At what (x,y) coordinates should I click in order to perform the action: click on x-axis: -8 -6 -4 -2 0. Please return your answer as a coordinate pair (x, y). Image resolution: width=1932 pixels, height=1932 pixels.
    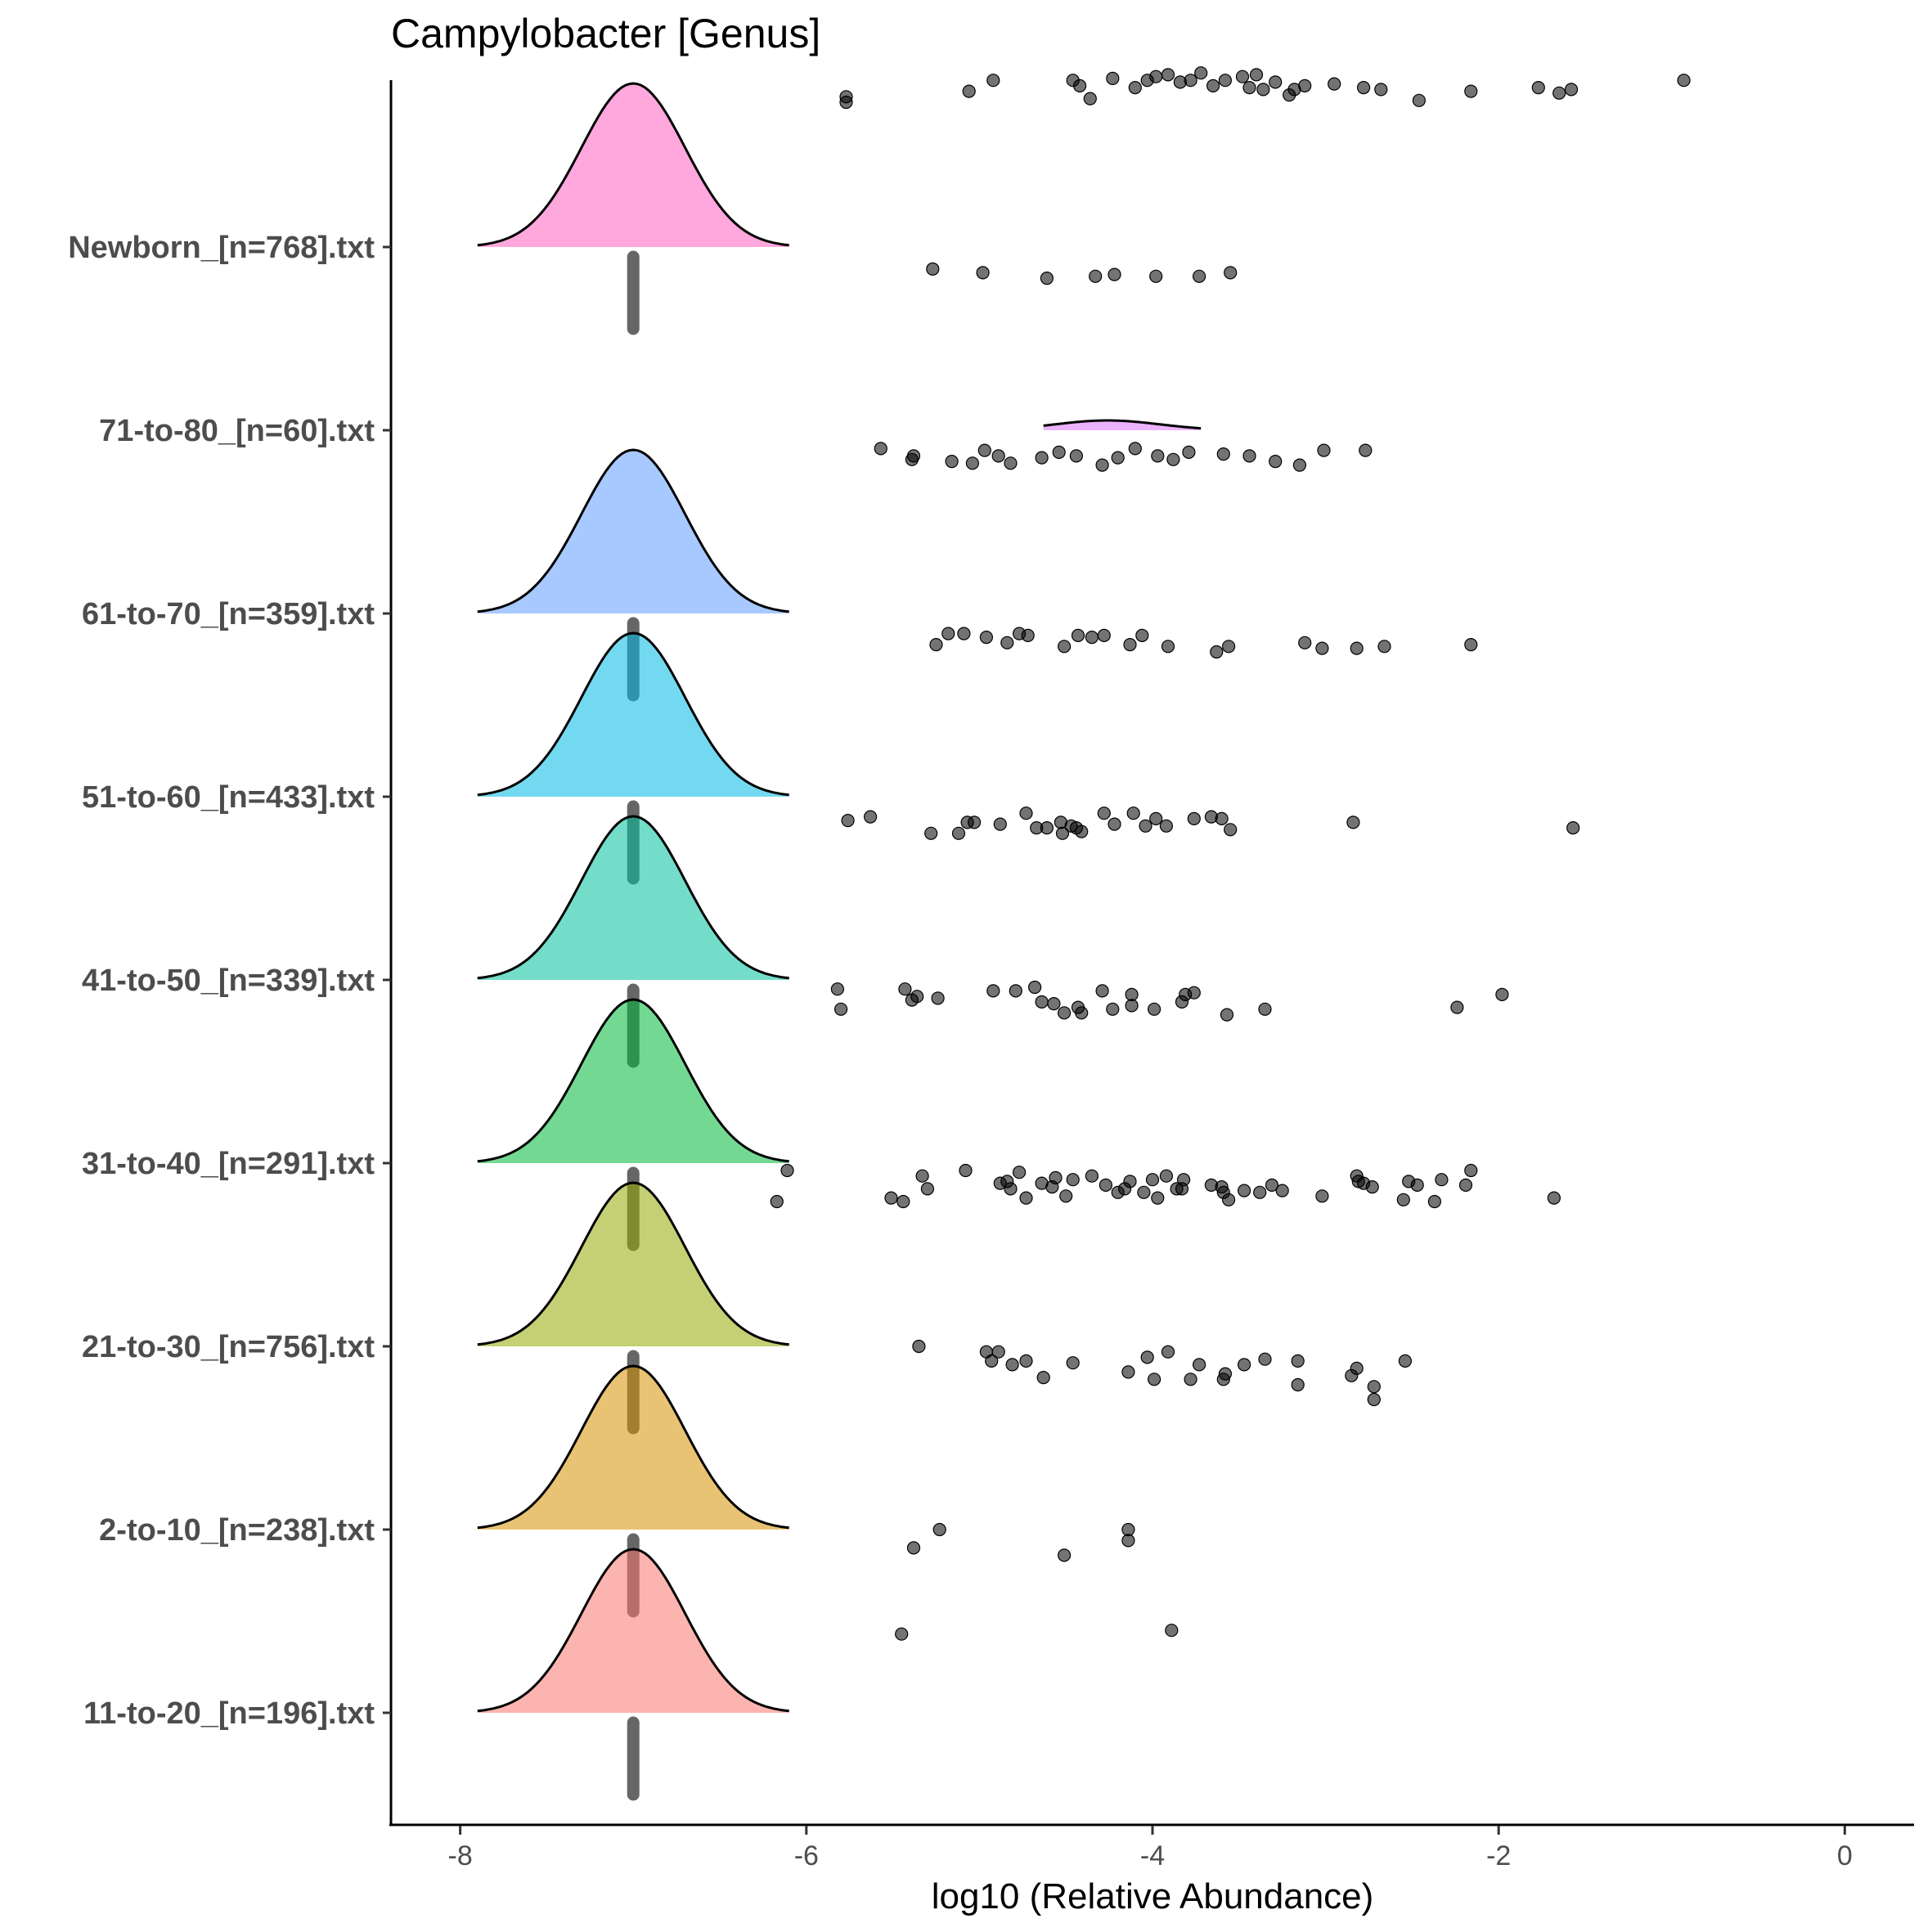
    Looking at the image, I should click on (1151, 1849).